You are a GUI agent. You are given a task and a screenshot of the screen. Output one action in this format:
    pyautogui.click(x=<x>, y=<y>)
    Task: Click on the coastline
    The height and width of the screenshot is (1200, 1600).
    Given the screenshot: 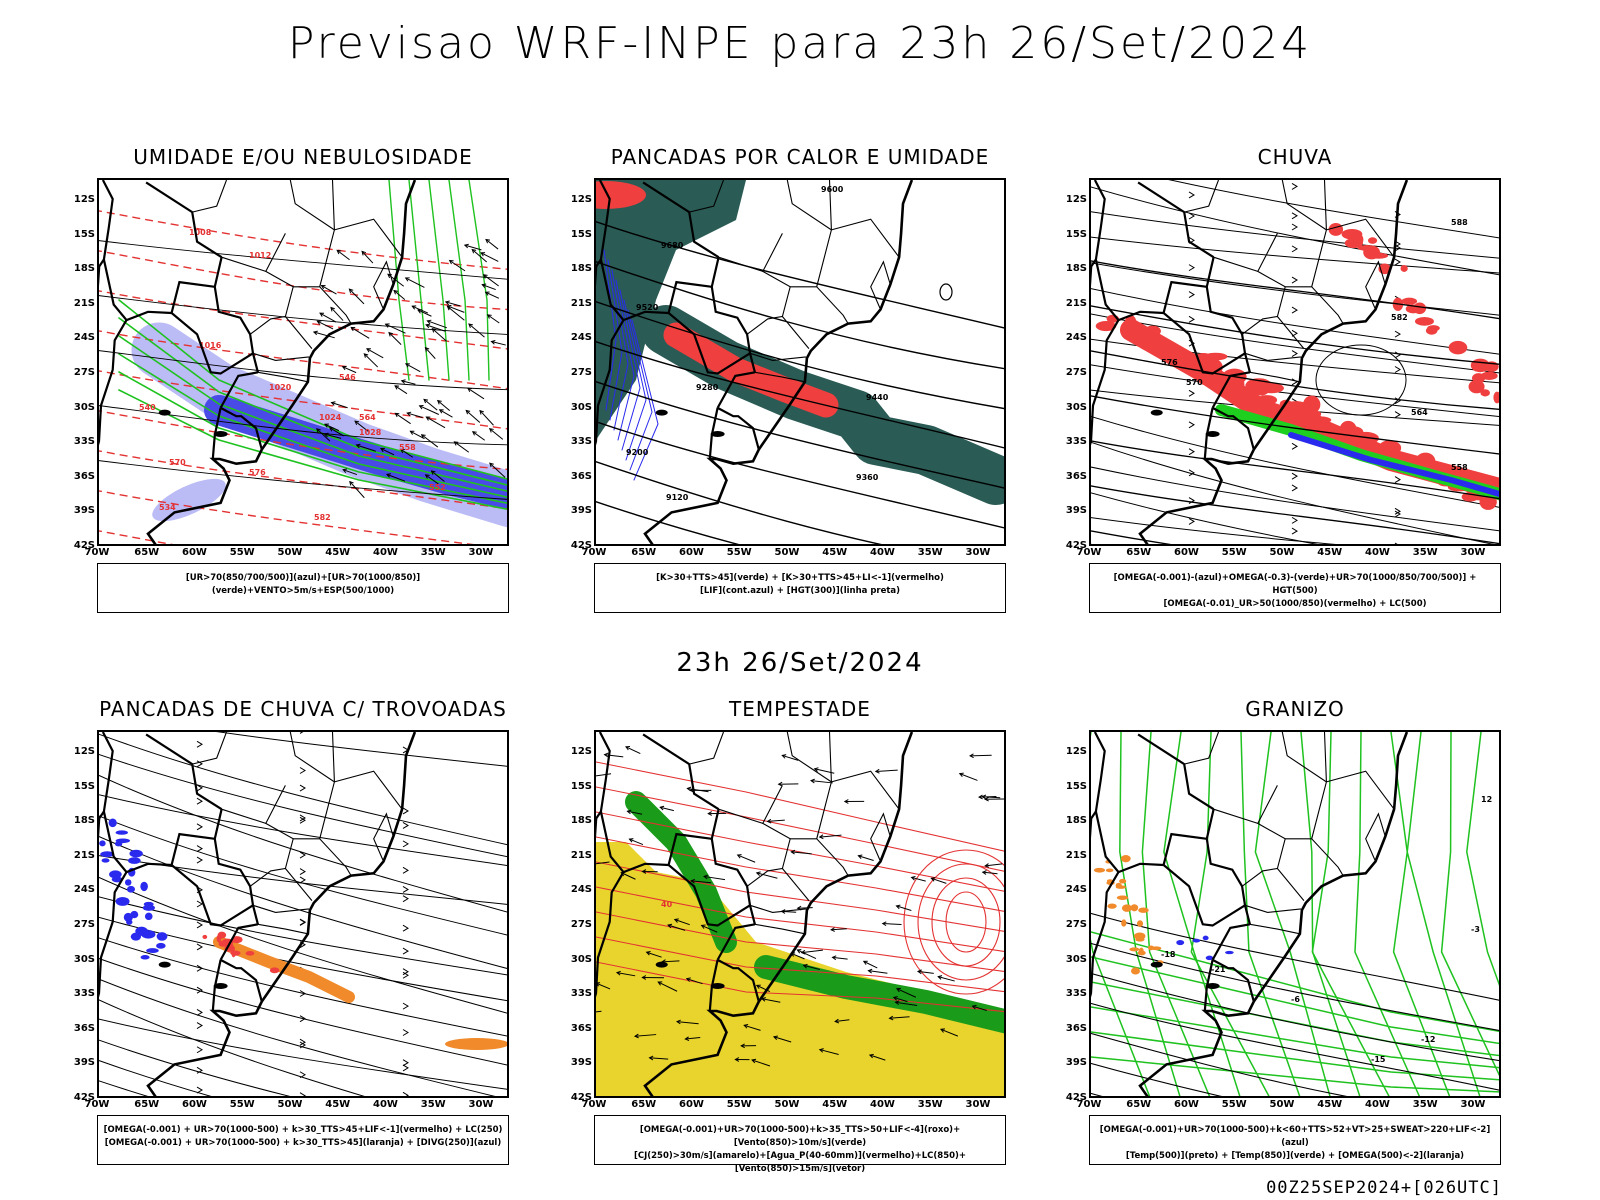 What is the action you would take?
    pyautogui.click(x=1250, y=914)
    